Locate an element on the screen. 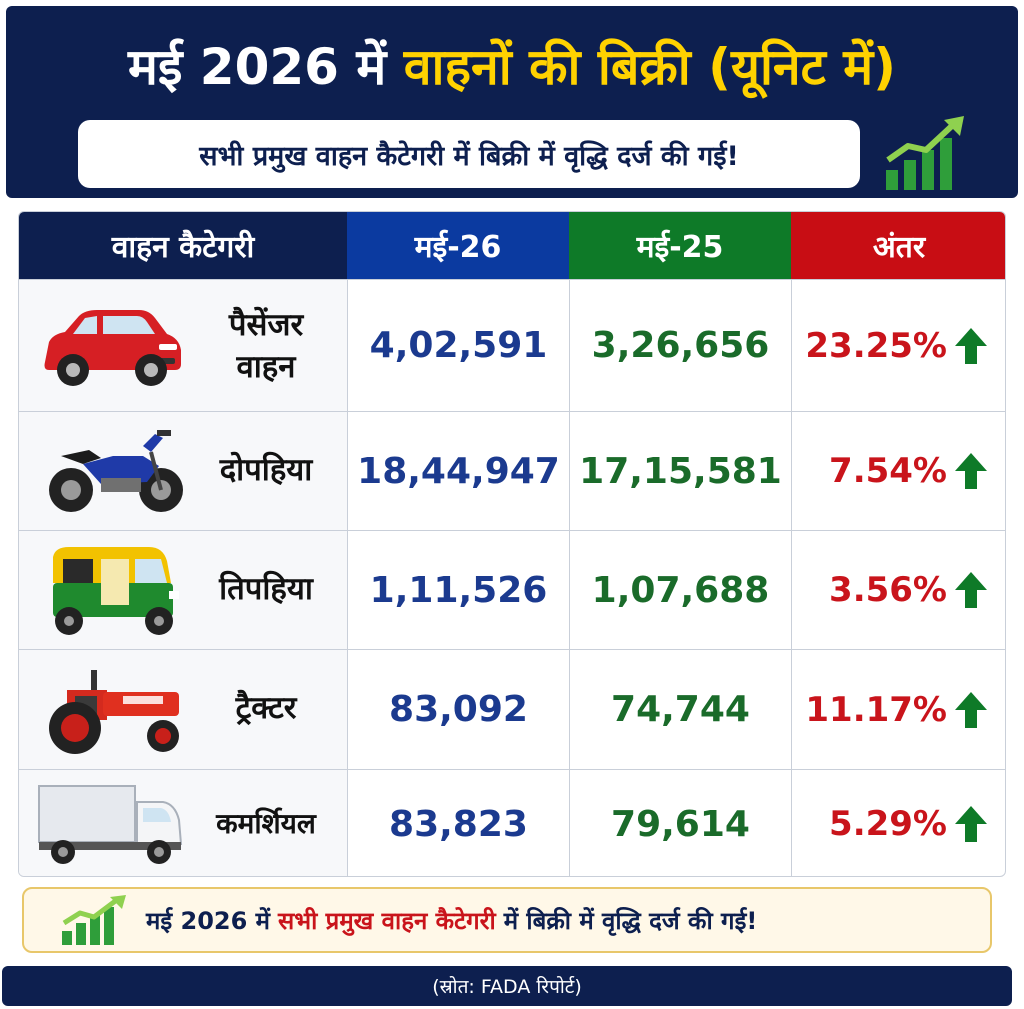 This screenshot has width=1024, height=1009. table-row: कमर्शियल 83,823 79,614 5.29% is located at coordinates (512, 822).